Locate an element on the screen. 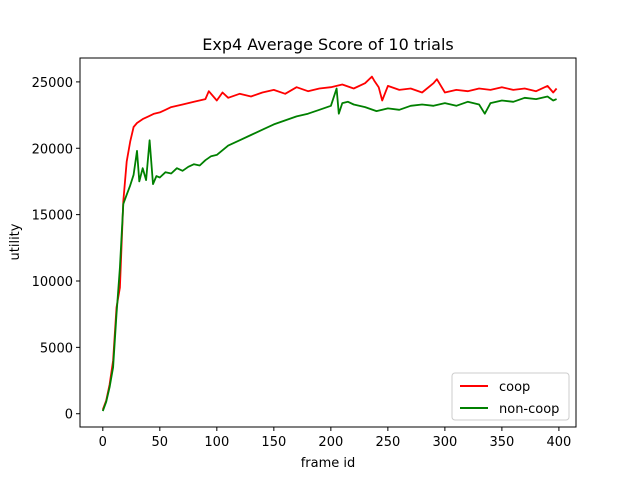 The height and width of the screenshot is (480, 640). y-tick-label: 15000 is located at coordinates (52, 216).